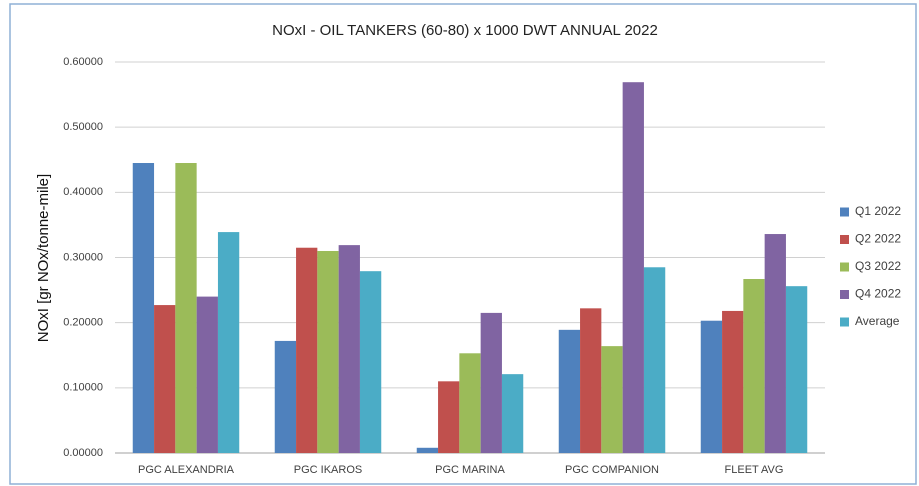  Describe the element at coordinates (328, 470) in the screenshot. I see `x-tick-label: PGC IKAROS` at that location.